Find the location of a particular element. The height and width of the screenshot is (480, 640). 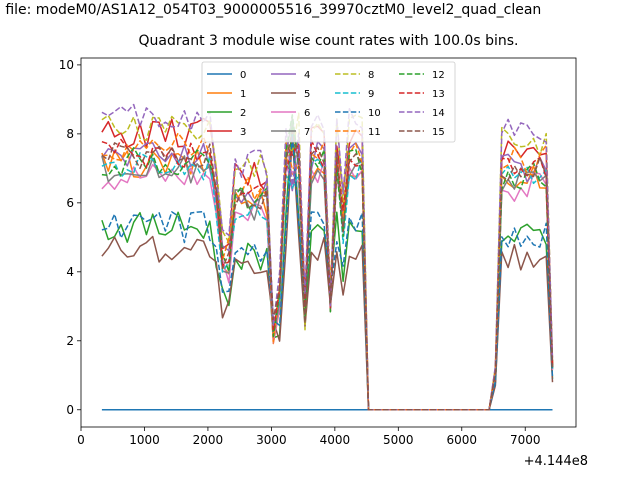

x-tick-label: 0 is located at coordinates (81, 440).